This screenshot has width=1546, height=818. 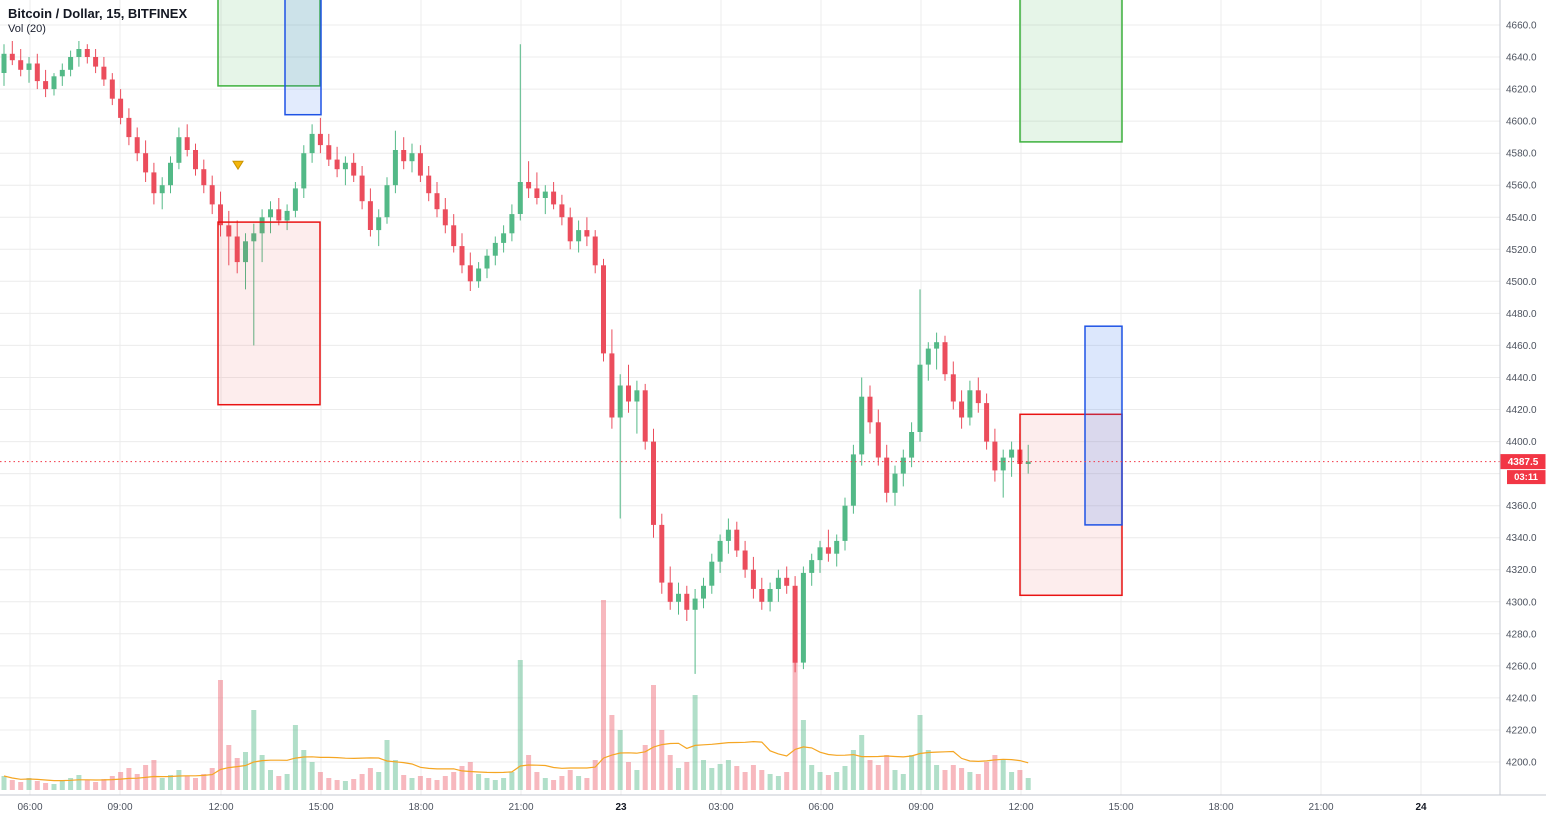 I want to click on svg-text: 24, so click(x=1421, y=807).